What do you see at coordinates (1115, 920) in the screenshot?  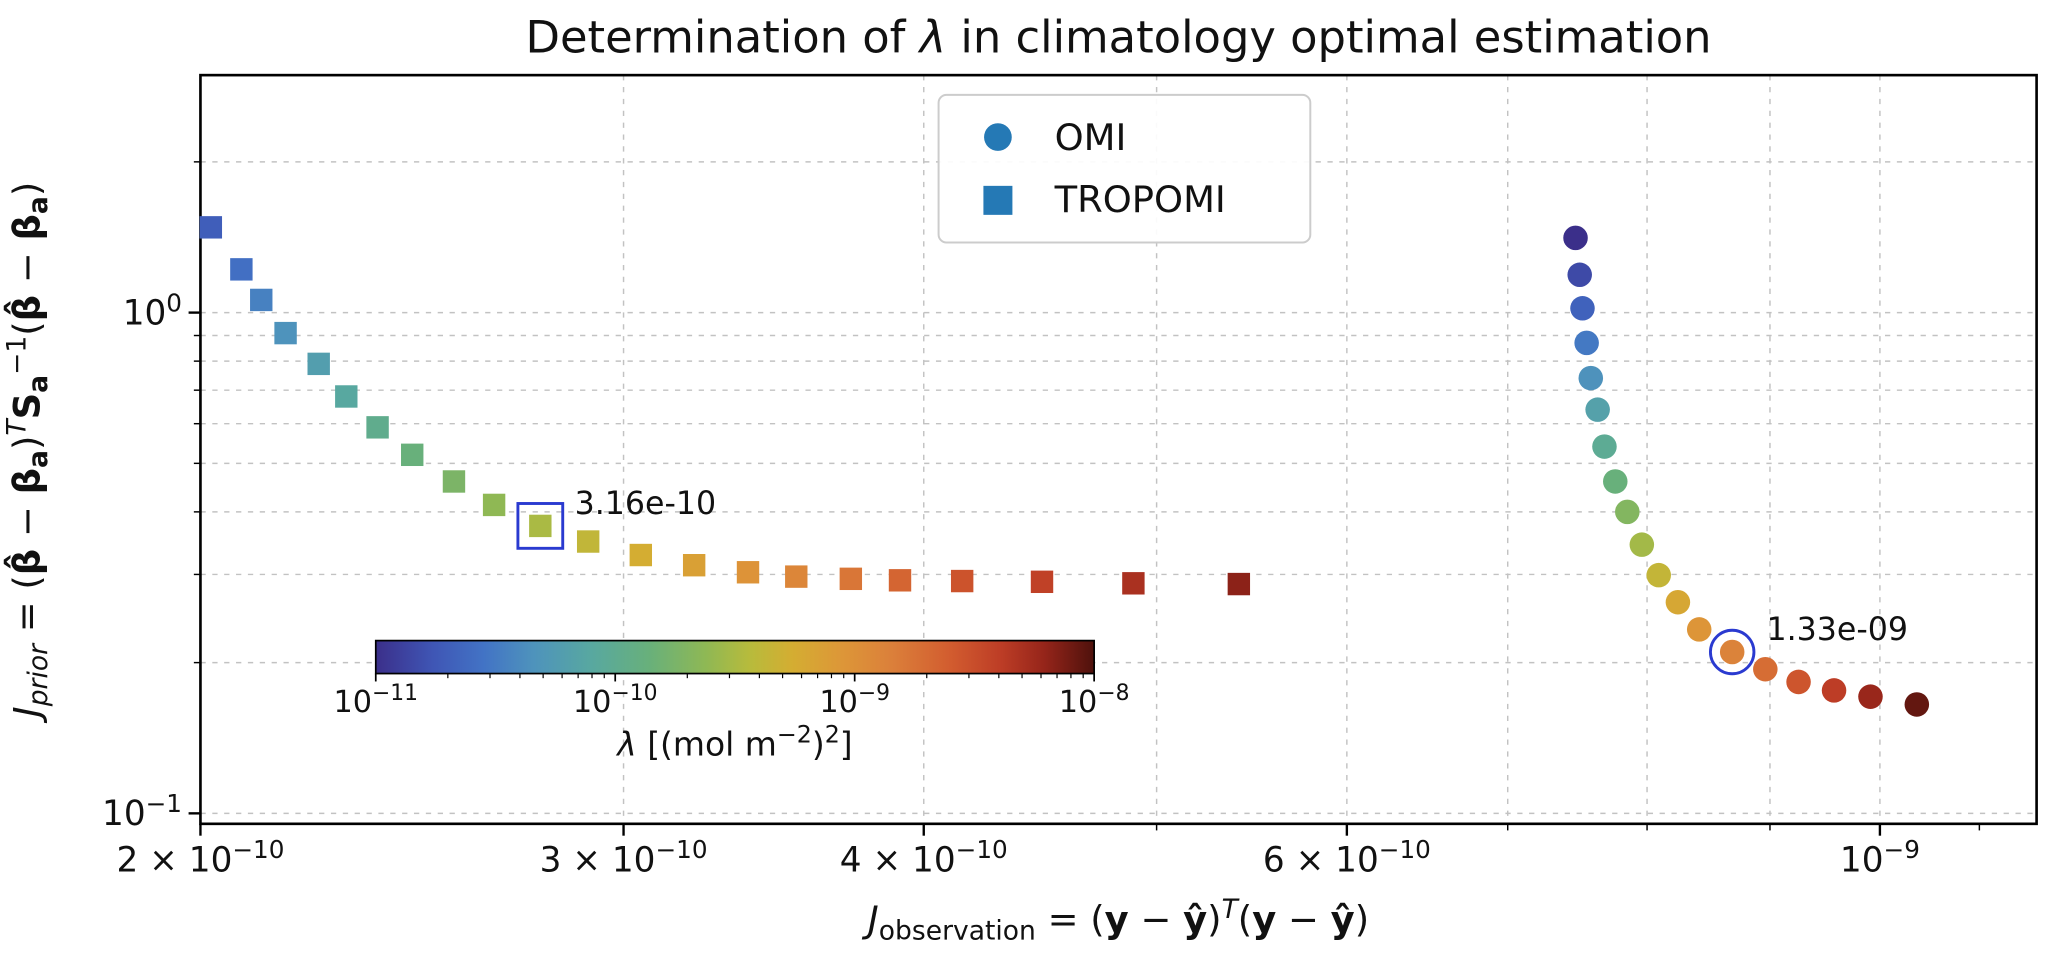 I see `x-axis-label: Jobservation = (y − ŷ)T(y − ŷ)` at bounding box center [1115, 920].